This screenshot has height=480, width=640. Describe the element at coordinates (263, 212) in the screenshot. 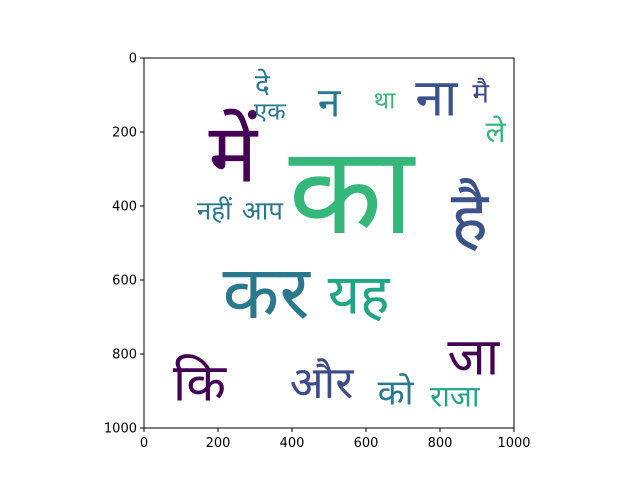

I see `word-11: आप` at that location.